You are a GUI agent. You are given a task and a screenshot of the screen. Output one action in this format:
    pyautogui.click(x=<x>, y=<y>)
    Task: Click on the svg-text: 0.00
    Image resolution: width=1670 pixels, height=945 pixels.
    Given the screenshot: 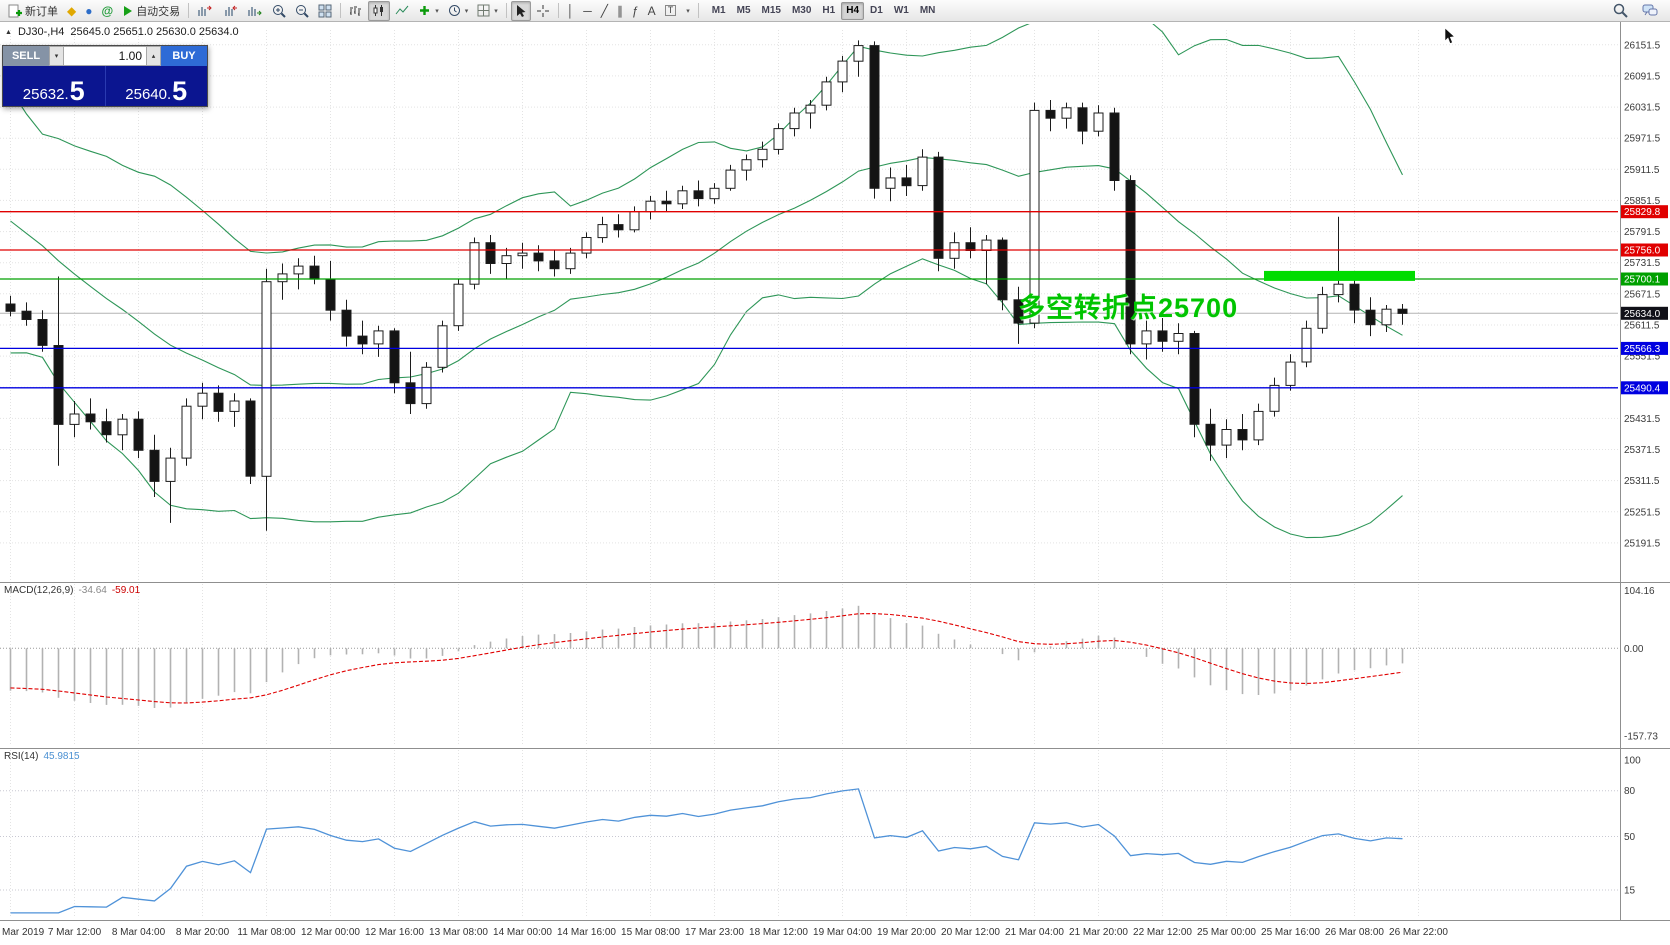 What is the action you would take?
    pyautogui.click(x=1634, y=649)
    